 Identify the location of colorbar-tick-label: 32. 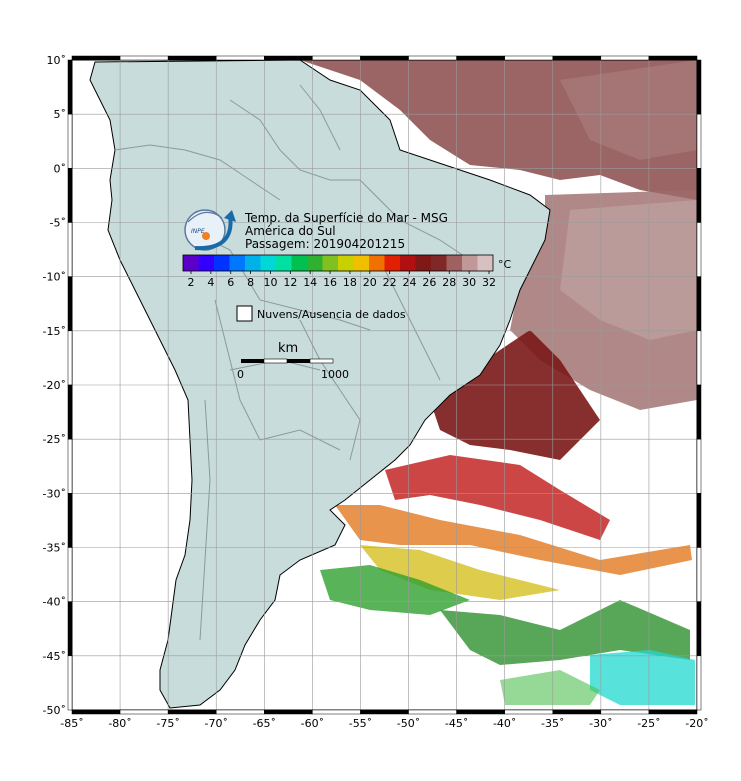
(489, 282).